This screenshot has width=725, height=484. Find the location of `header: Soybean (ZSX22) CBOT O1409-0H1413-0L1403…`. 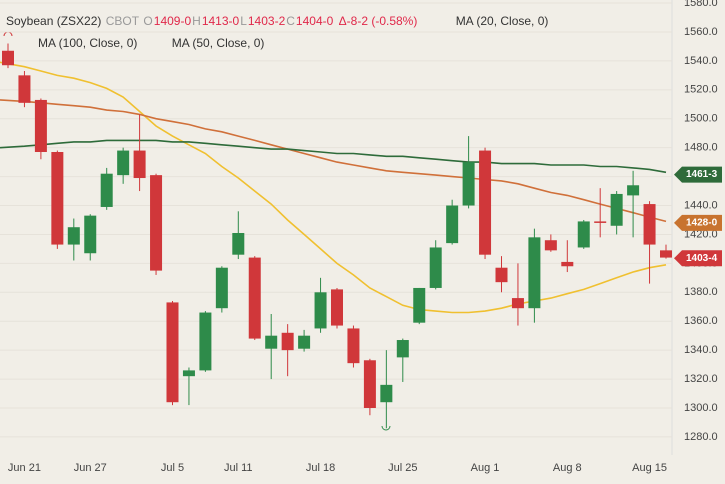

header: Soybean (ZSX22) CBOT O1409-0H1413-0L1403… is located at coordinates (277, 32).